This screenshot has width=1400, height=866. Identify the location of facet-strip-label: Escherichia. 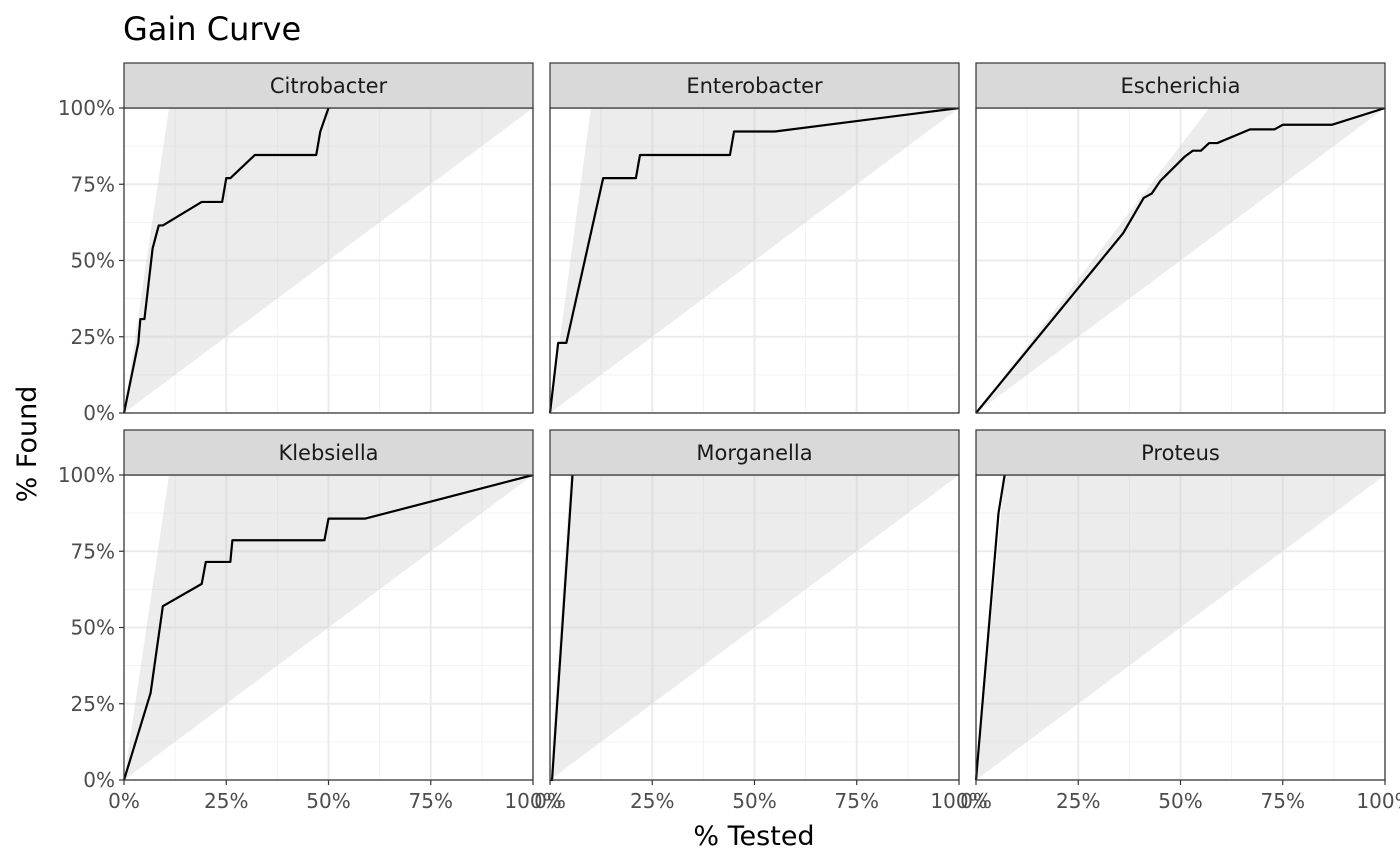
(1180, 86).